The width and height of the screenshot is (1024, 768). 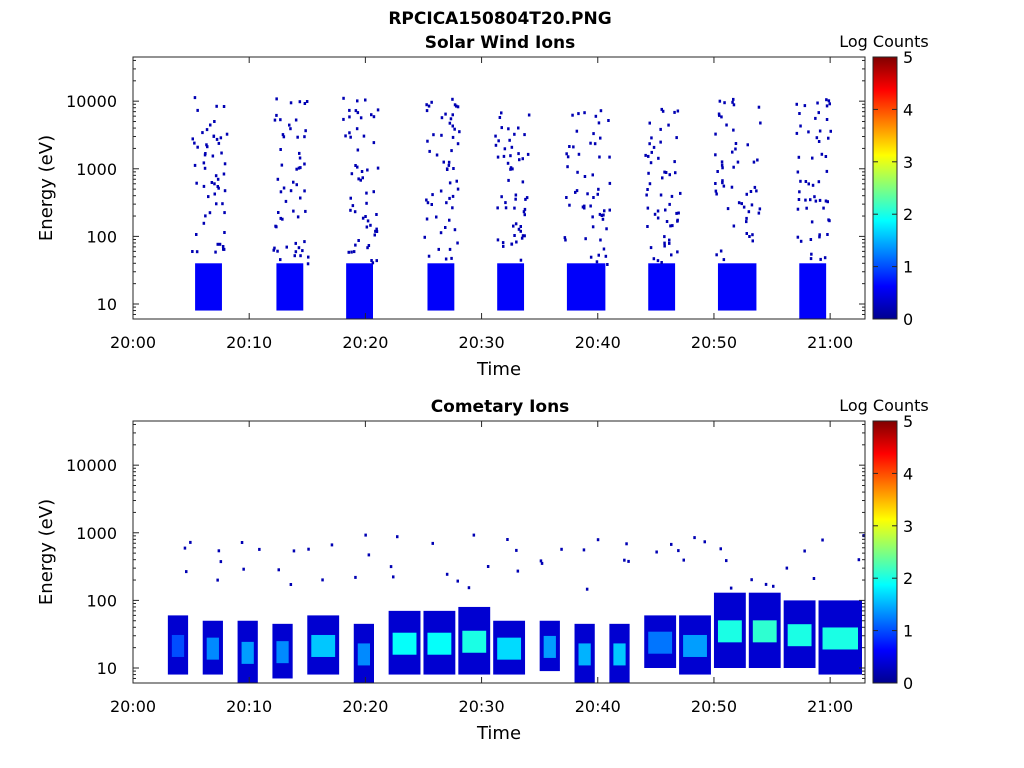 What do you see at coordinates (133, 706) in the screenshot?
I see `x-tick-label: 20:00` at bounding box center [133, 706].